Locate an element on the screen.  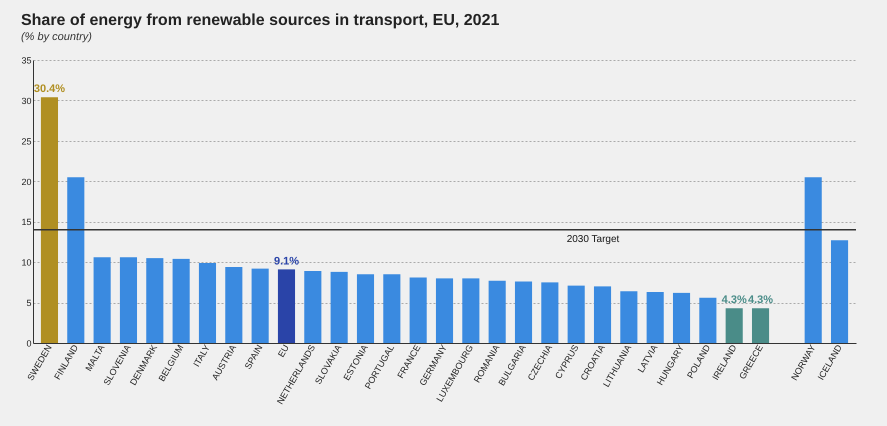
ref-line-label: 2030 Target is located at coordinates (593, 239).